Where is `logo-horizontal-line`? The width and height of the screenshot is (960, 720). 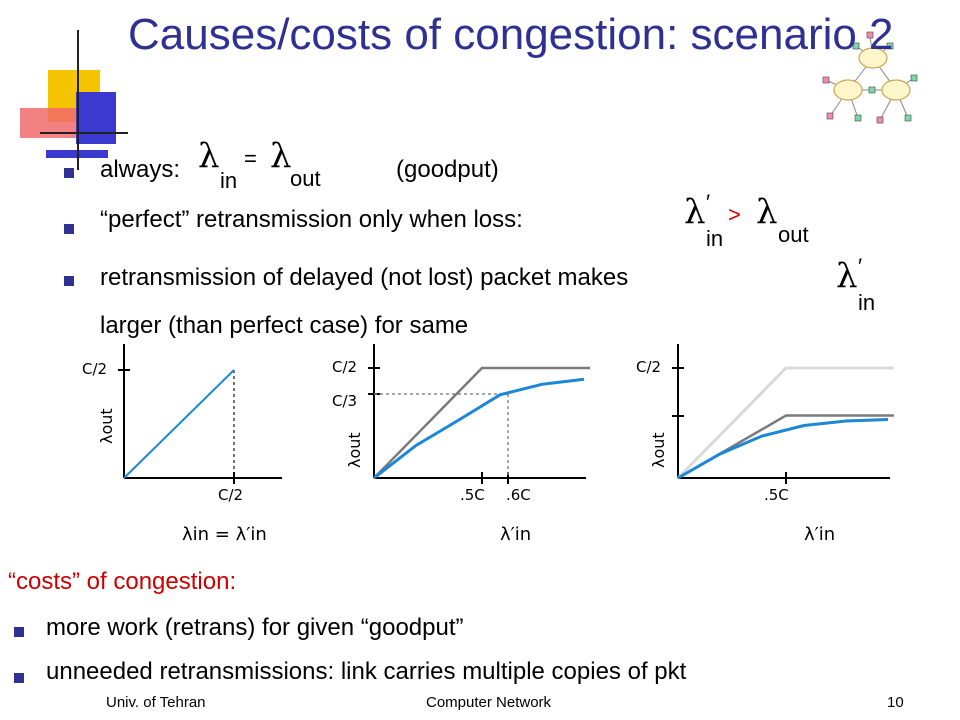 logo-horizontal-line is located at coordinates (84, 133).